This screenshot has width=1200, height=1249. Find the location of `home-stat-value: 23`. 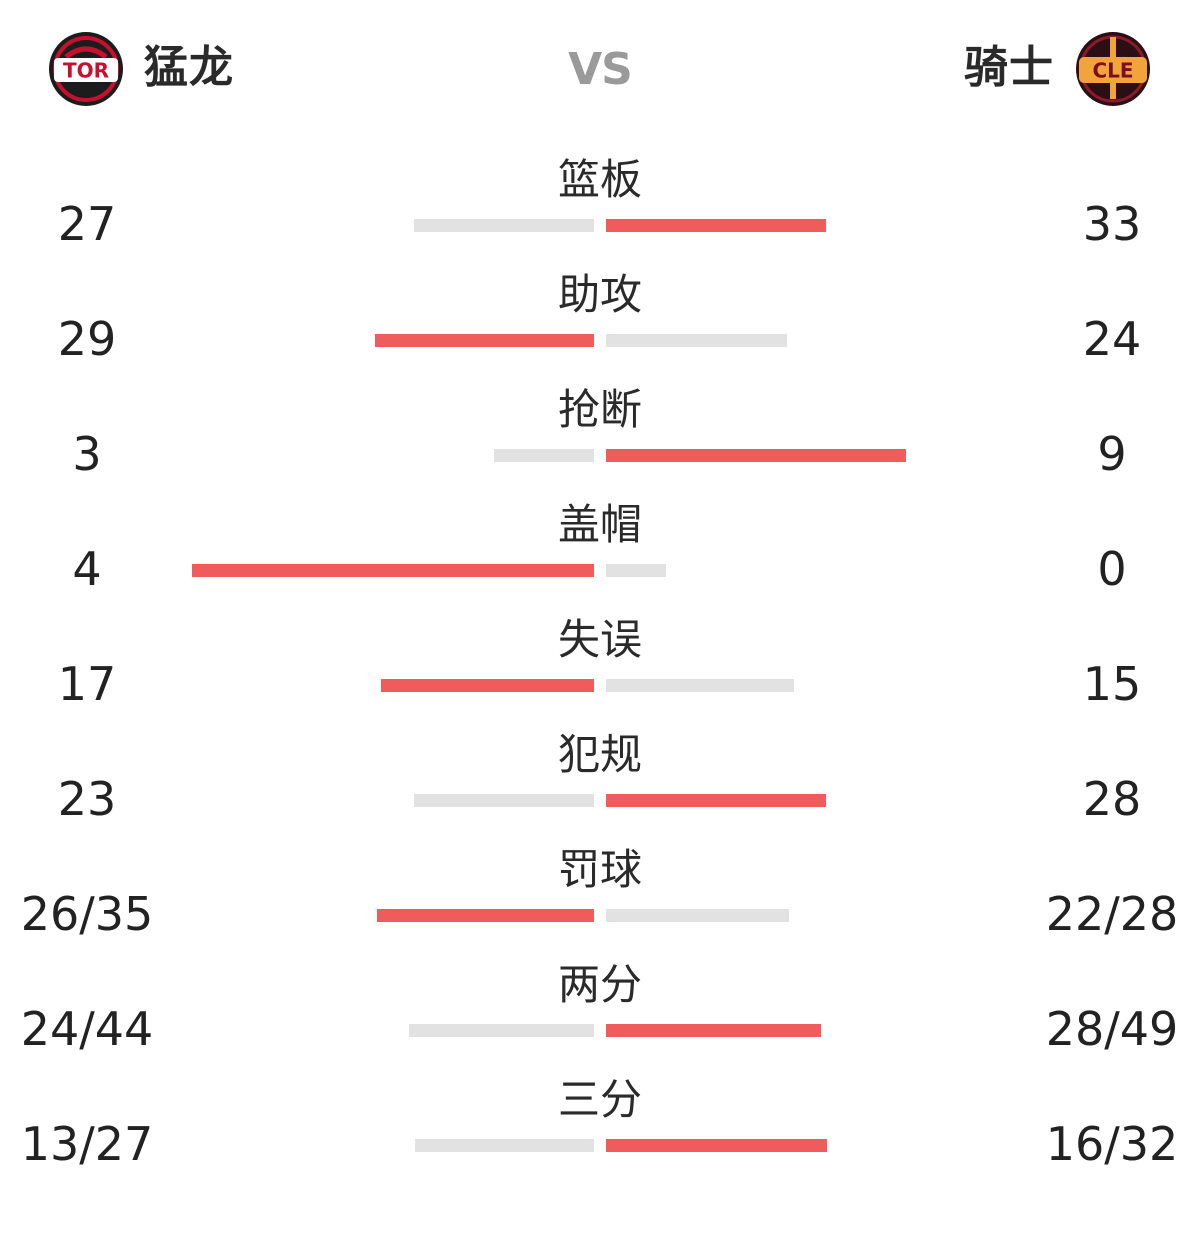

home-stat-value: 23 is located at coordinates (87, 799).